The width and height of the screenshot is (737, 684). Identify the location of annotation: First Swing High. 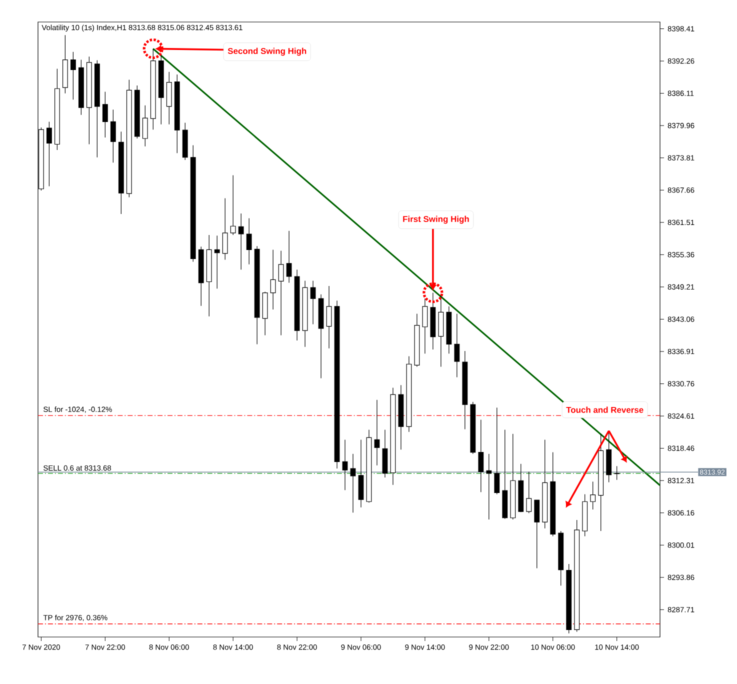
(436, 220).